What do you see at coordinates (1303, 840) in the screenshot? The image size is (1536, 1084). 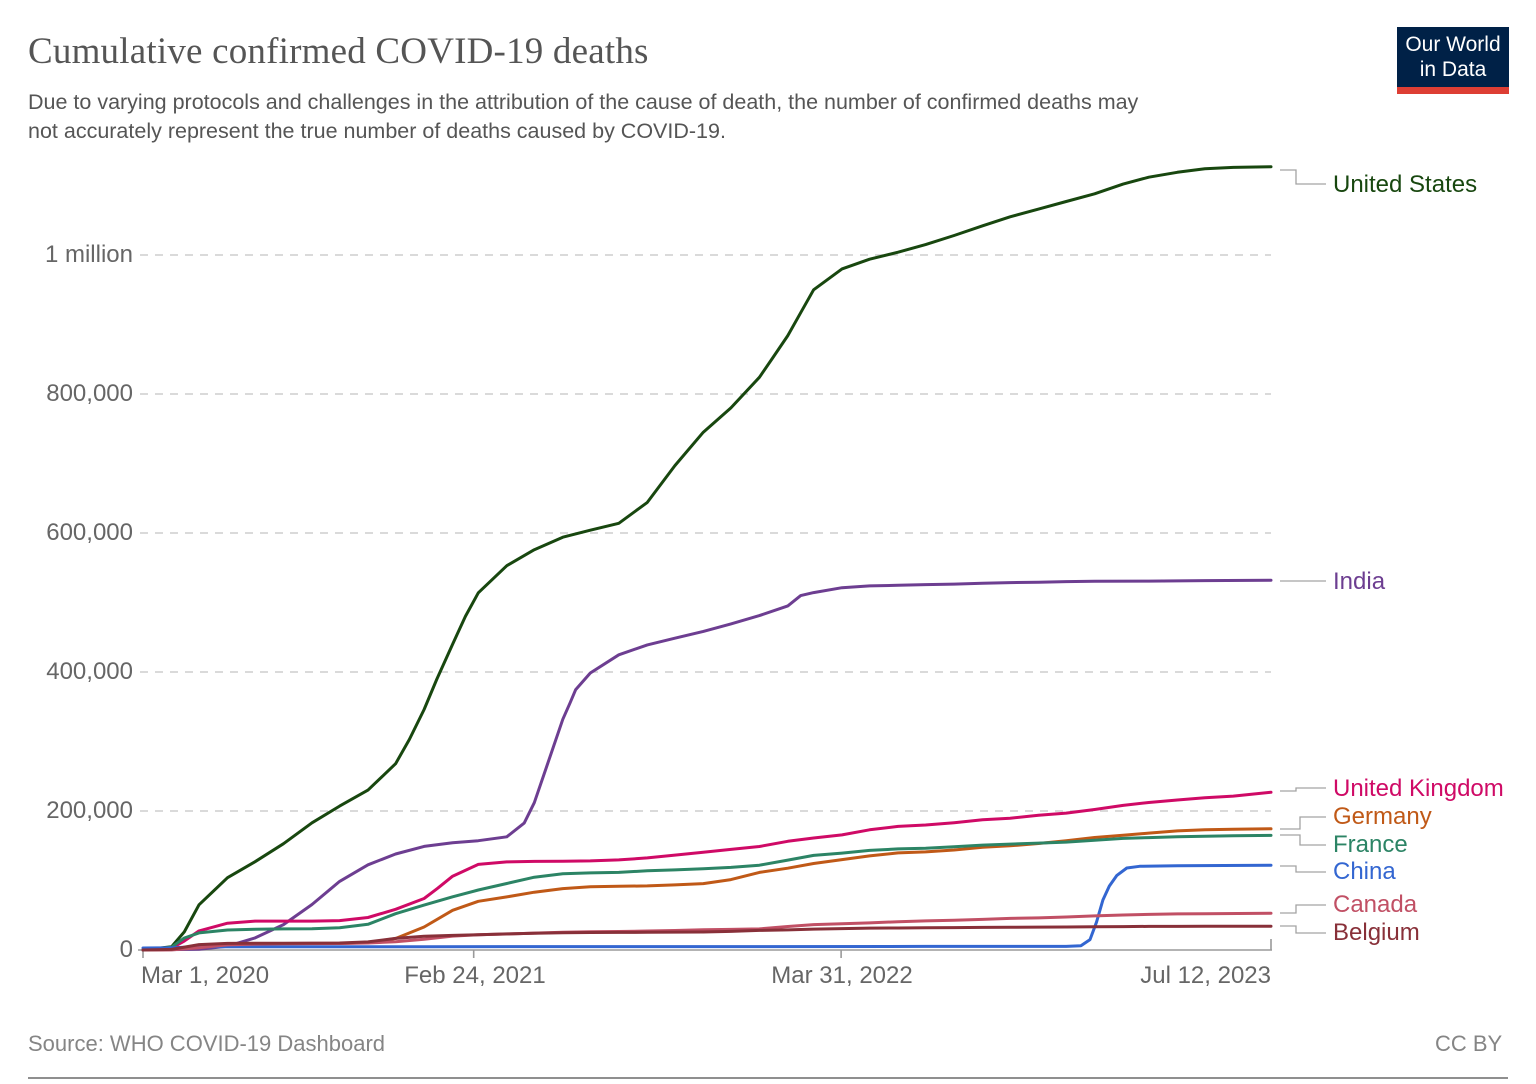 I see `leader-france` at bounding box center [1303, 840].